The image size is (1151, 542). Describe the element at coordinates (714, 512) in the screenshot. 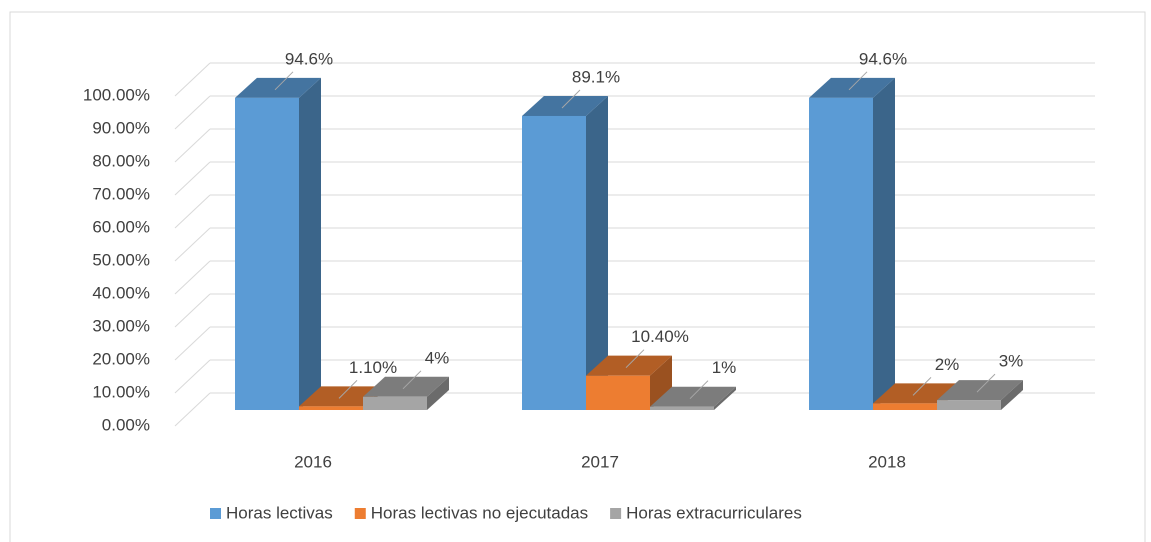

I see `legend-label: Horas extracurriculares` at that location.